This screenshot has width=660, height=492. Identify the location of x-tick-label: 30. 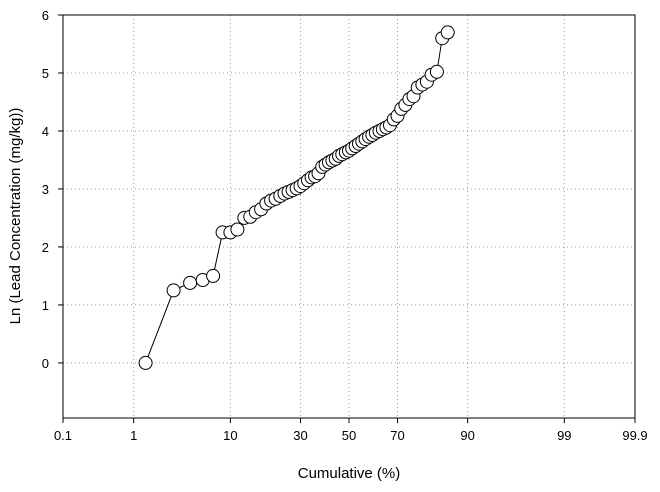
(300, 435).